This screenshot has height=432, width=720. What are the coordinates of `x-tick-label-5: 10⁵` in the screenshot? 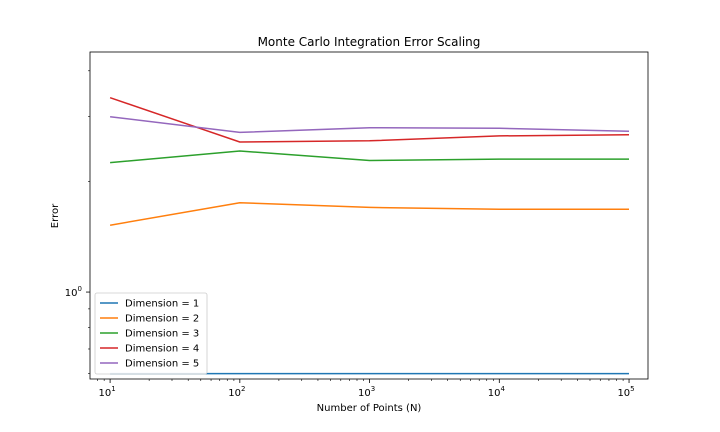 It's located at (625, 392).